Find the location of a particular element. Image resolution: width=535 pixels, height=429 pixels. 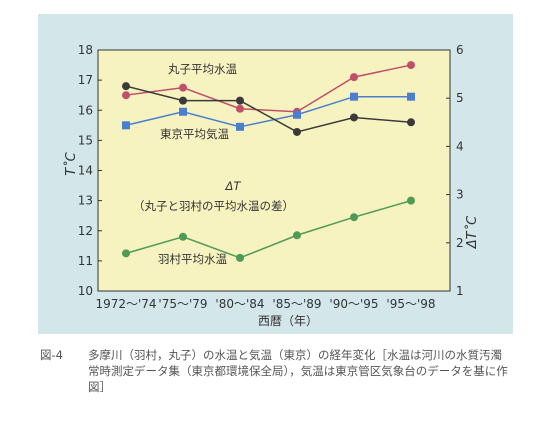

right-tick-label: 1 is located at coordinates (460, 291).